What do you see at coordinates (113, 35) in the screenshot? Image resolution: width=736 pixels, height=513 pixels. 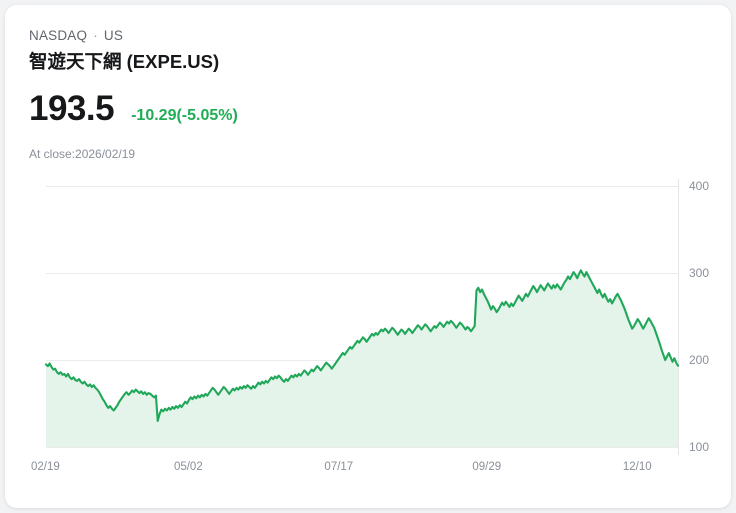 I see `region-name: US` at bounding box center [113, 35].